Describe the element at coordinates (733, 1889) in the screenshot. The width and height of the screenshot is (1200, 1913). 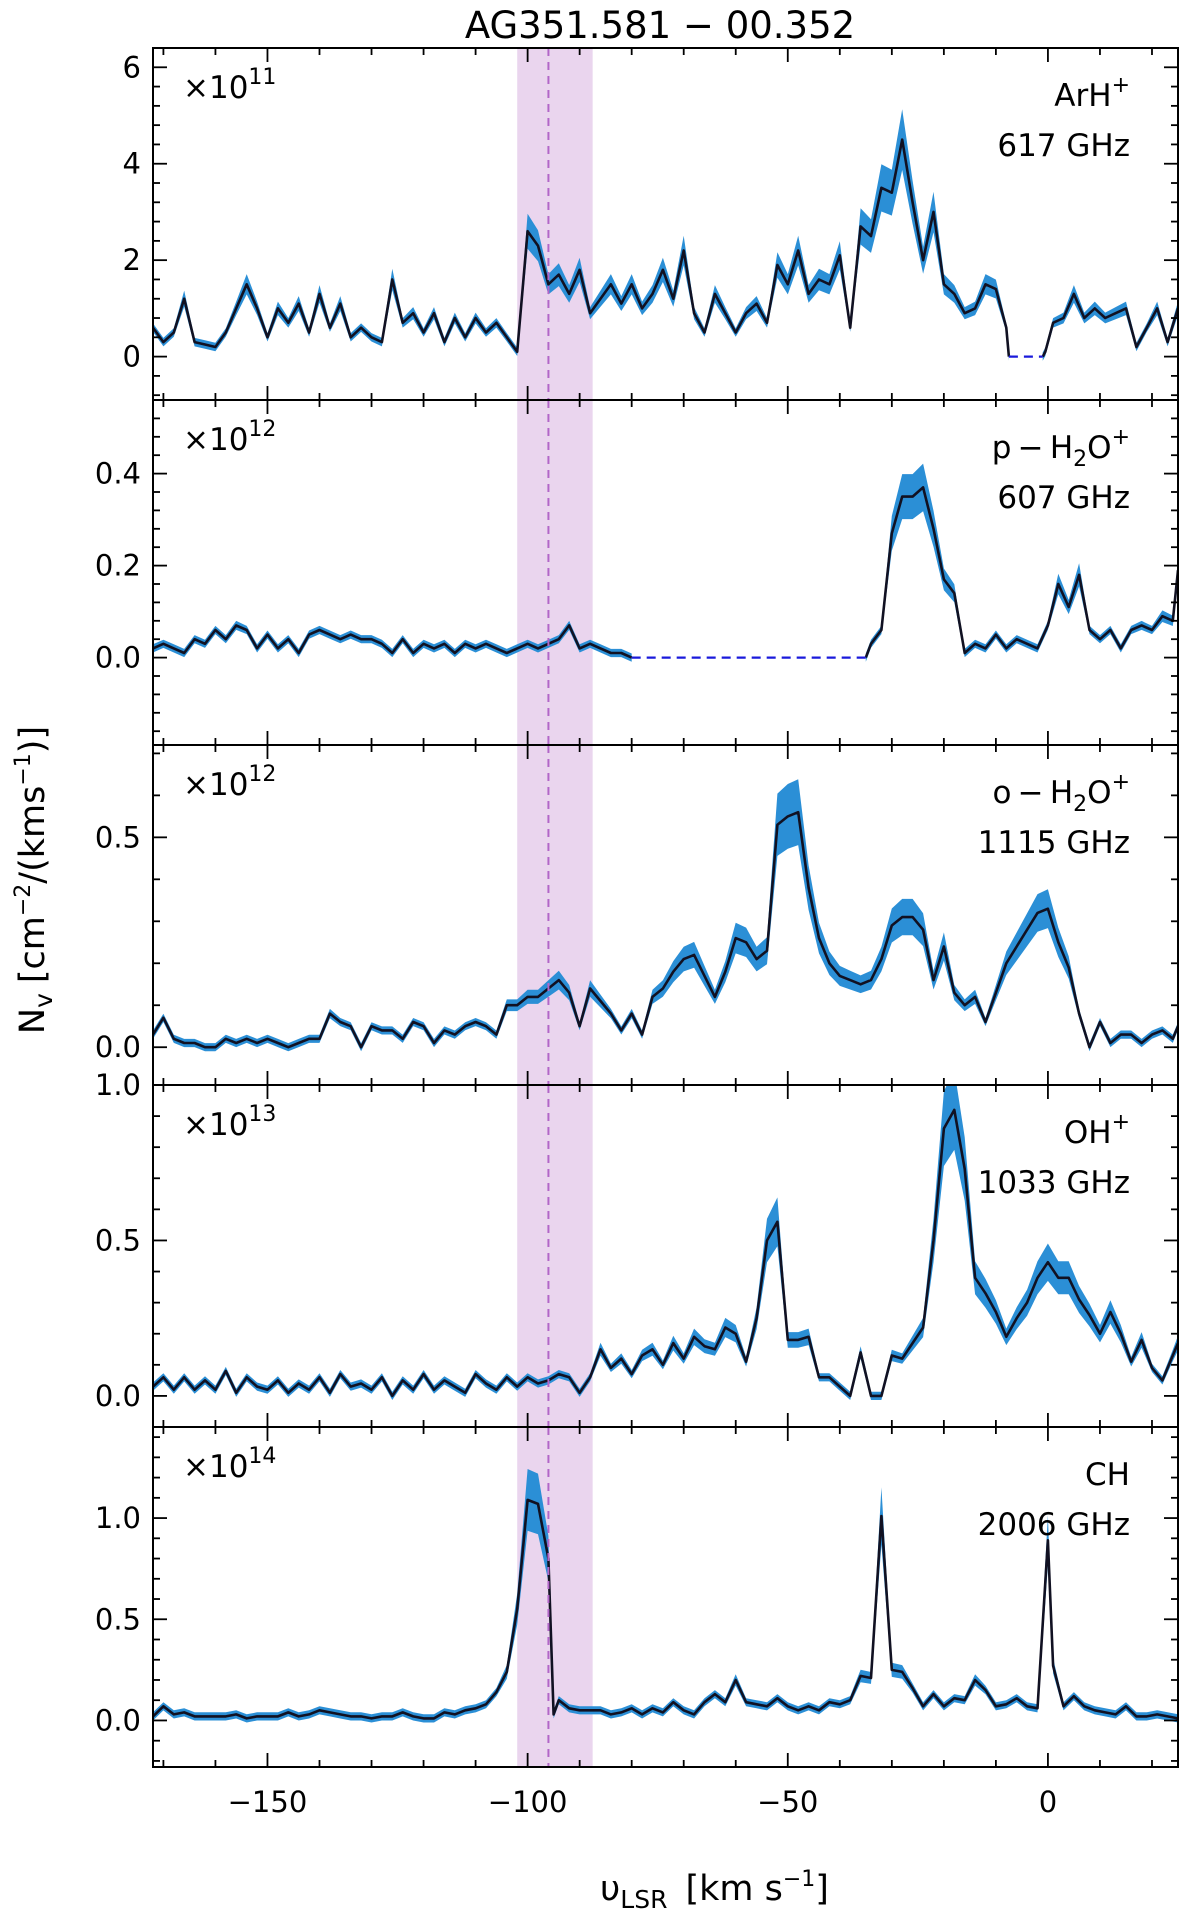
I see `x-axis-label-unit: [km s` at that location.